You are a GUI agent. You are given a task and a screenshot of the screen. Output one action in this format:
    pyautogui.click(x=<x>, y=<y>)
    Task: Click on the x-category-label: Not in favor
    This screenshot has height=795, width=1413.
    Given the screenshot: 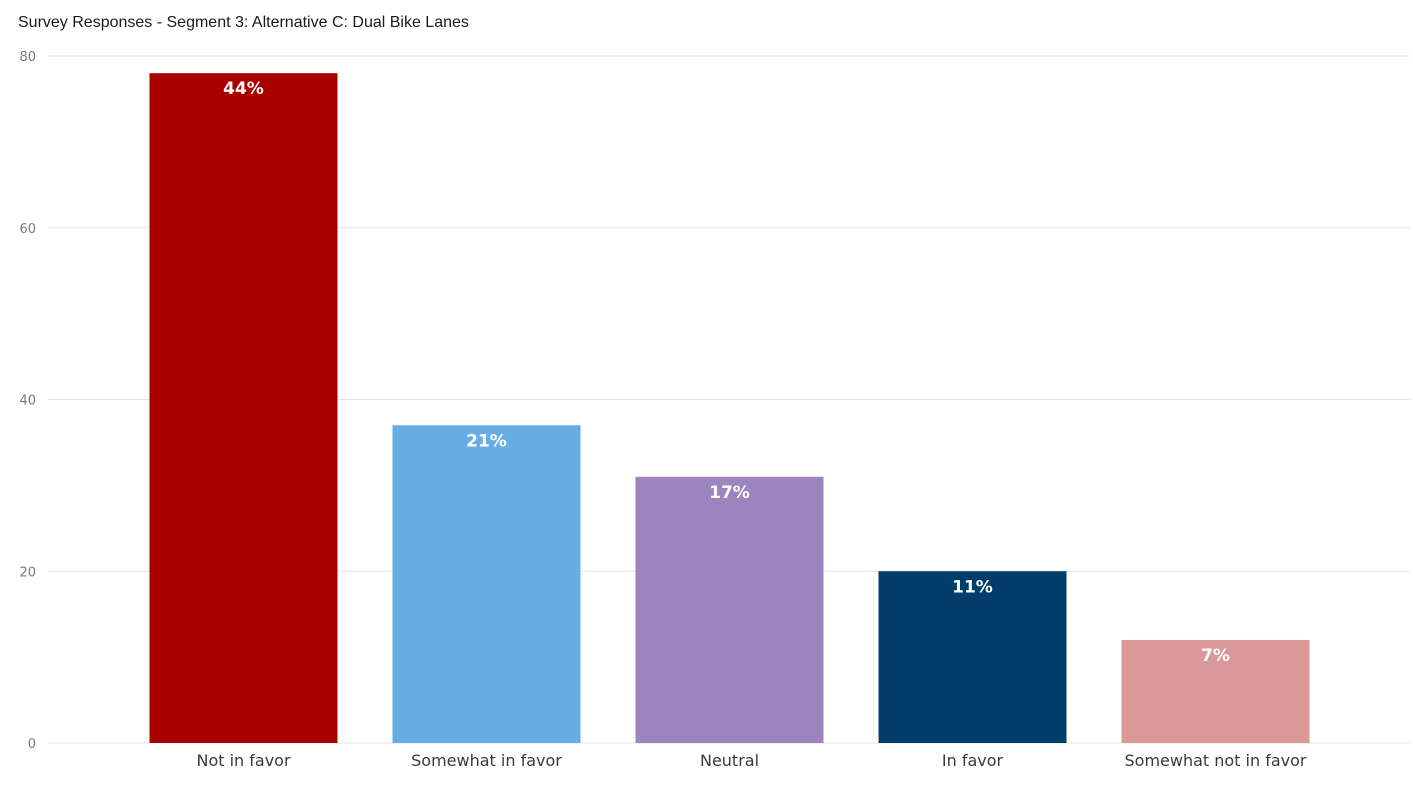 What is the action you would take?
    pyautogui.click(x=243, y=760)
    